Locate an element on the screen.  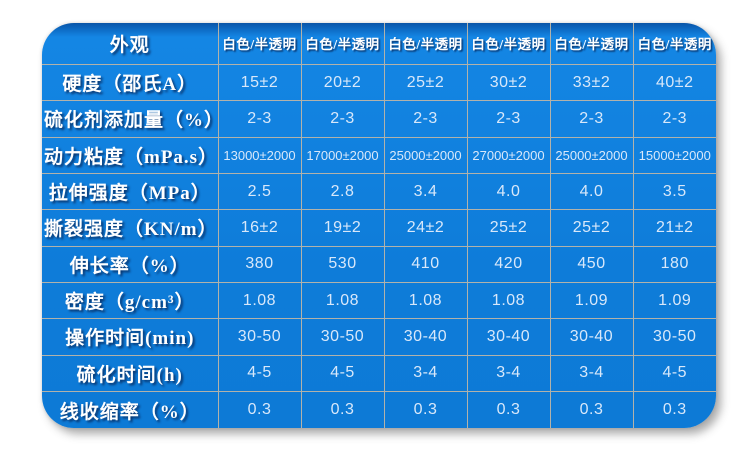
table-row-linear-shrinkage: 线收缩率（%） 0.3 0.3 0.3 0.3 0.3 0.3 is located at coordinates (379, 409).